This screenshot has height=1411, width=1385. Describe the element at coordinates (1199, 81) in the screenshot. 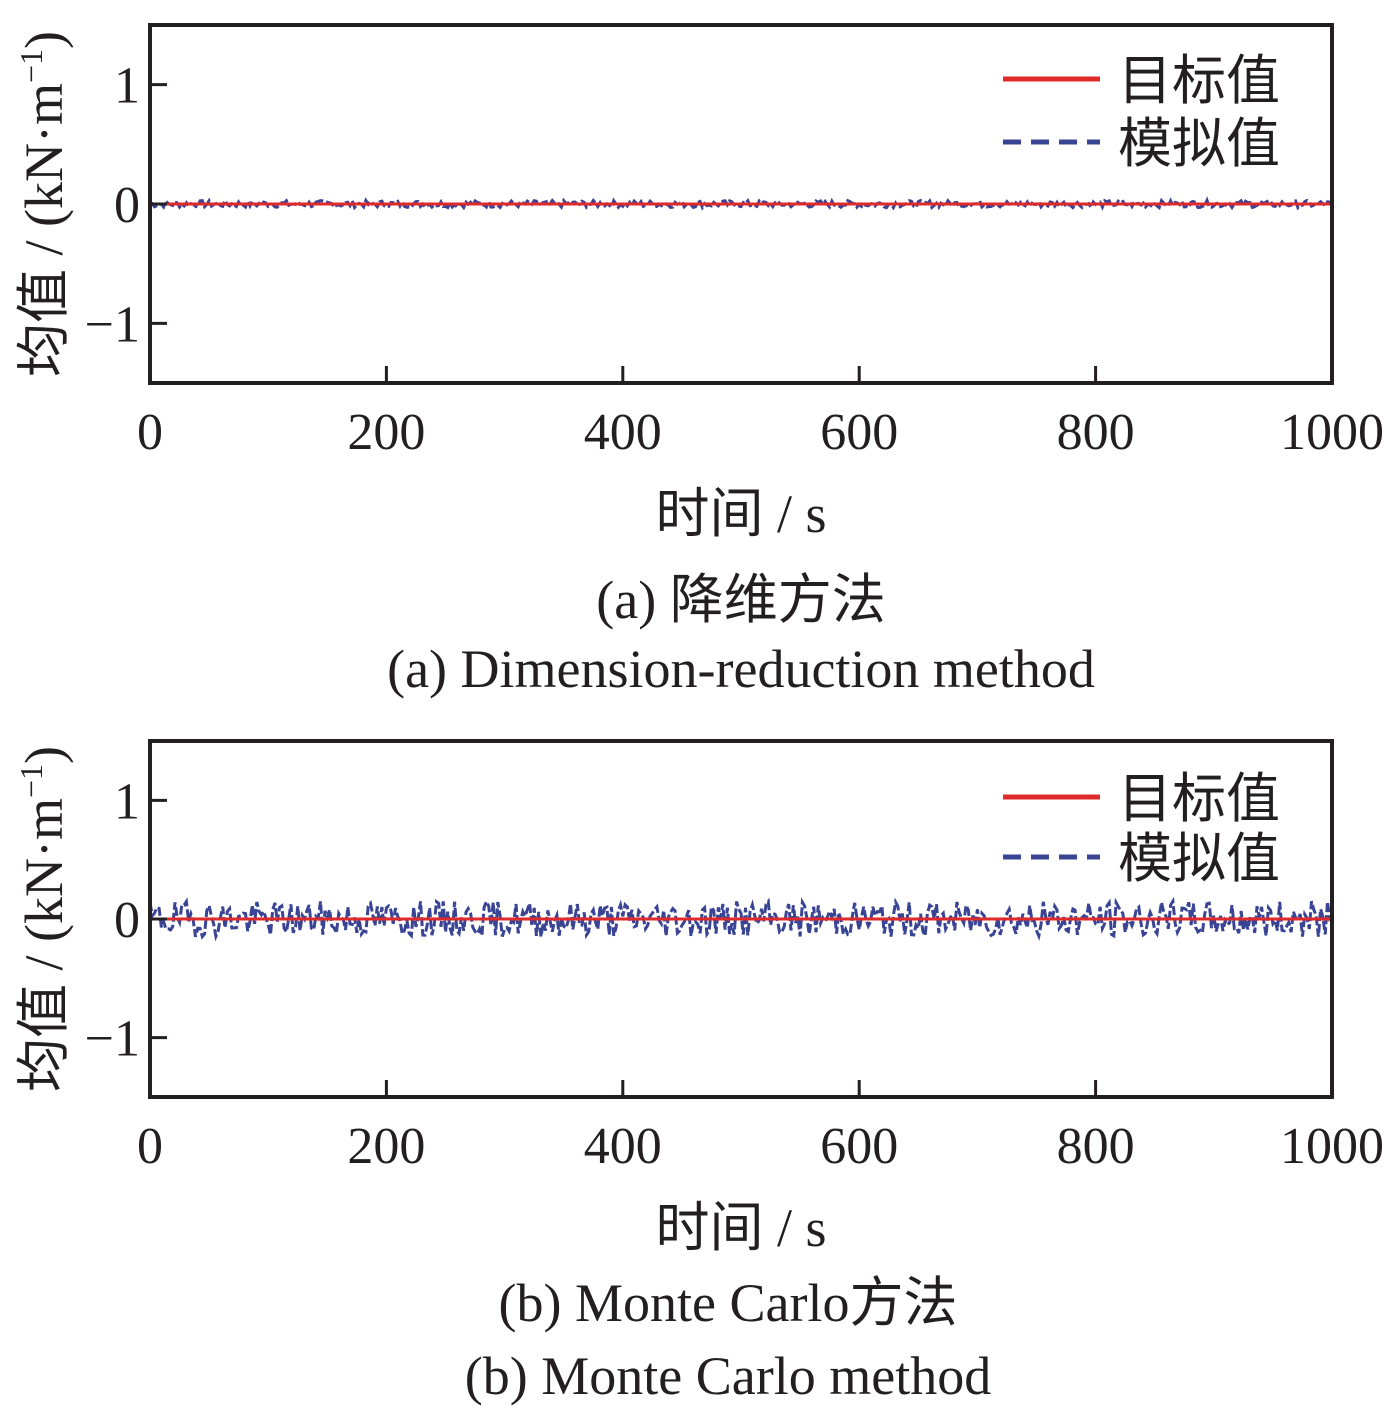

I see `legend-target-label-a: 目标值` at that location.